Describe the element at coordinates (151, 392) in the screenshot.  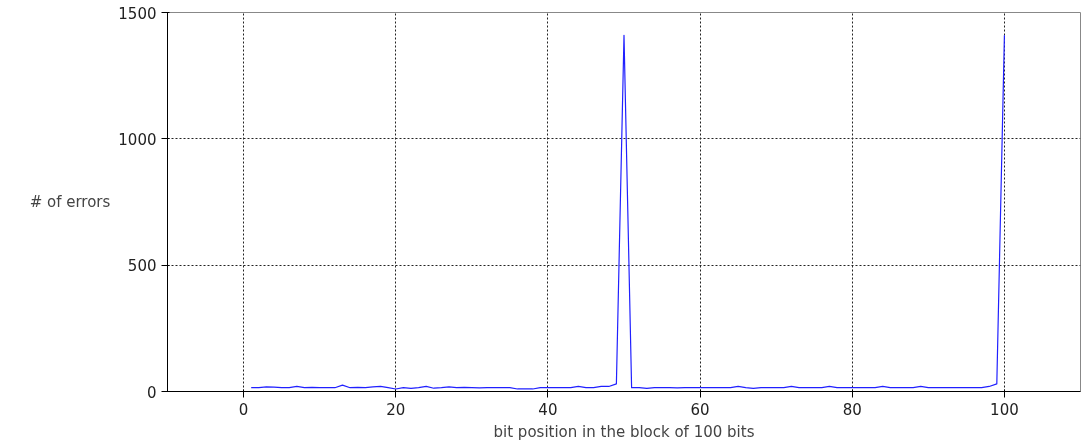
I see `y-tick-label: 0` at that location.